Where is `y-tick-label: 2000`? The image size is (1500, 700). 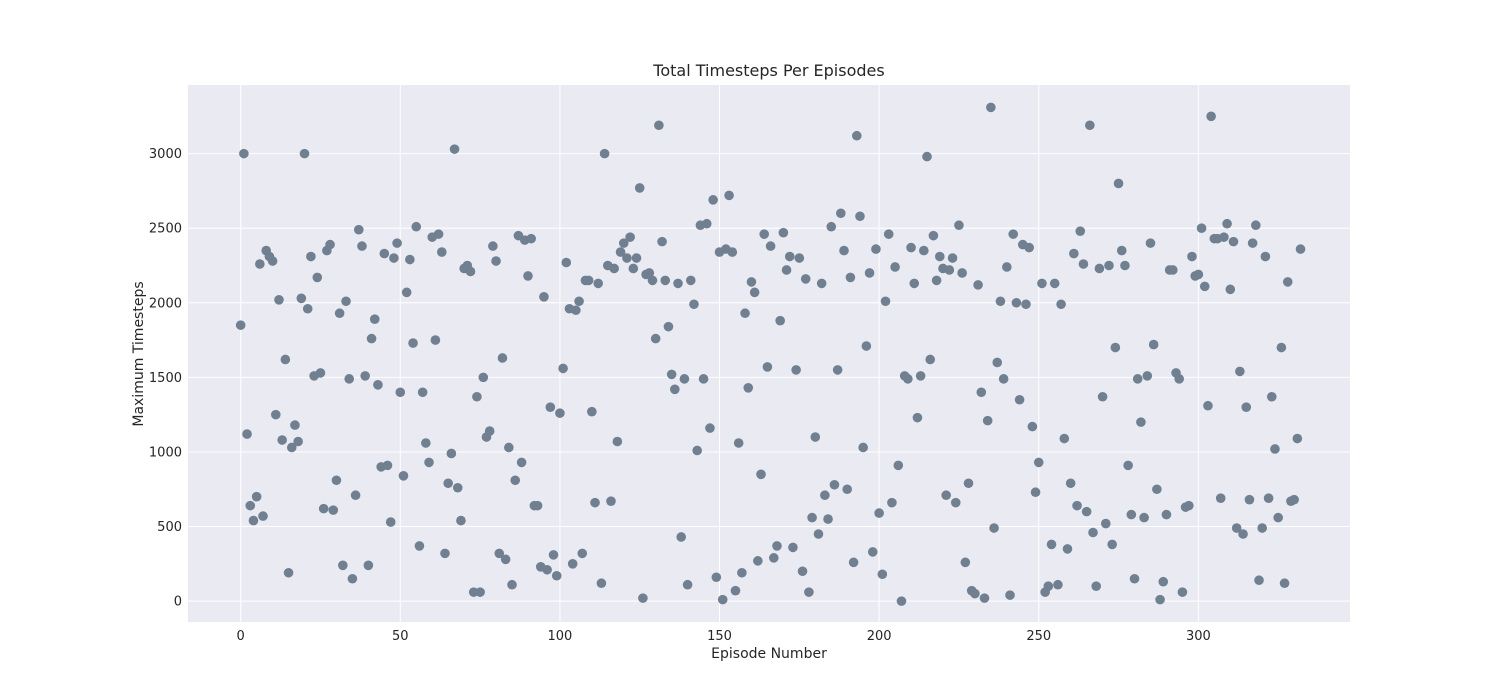
y-tick-label: 2000 is located at coordinates (165, 303).